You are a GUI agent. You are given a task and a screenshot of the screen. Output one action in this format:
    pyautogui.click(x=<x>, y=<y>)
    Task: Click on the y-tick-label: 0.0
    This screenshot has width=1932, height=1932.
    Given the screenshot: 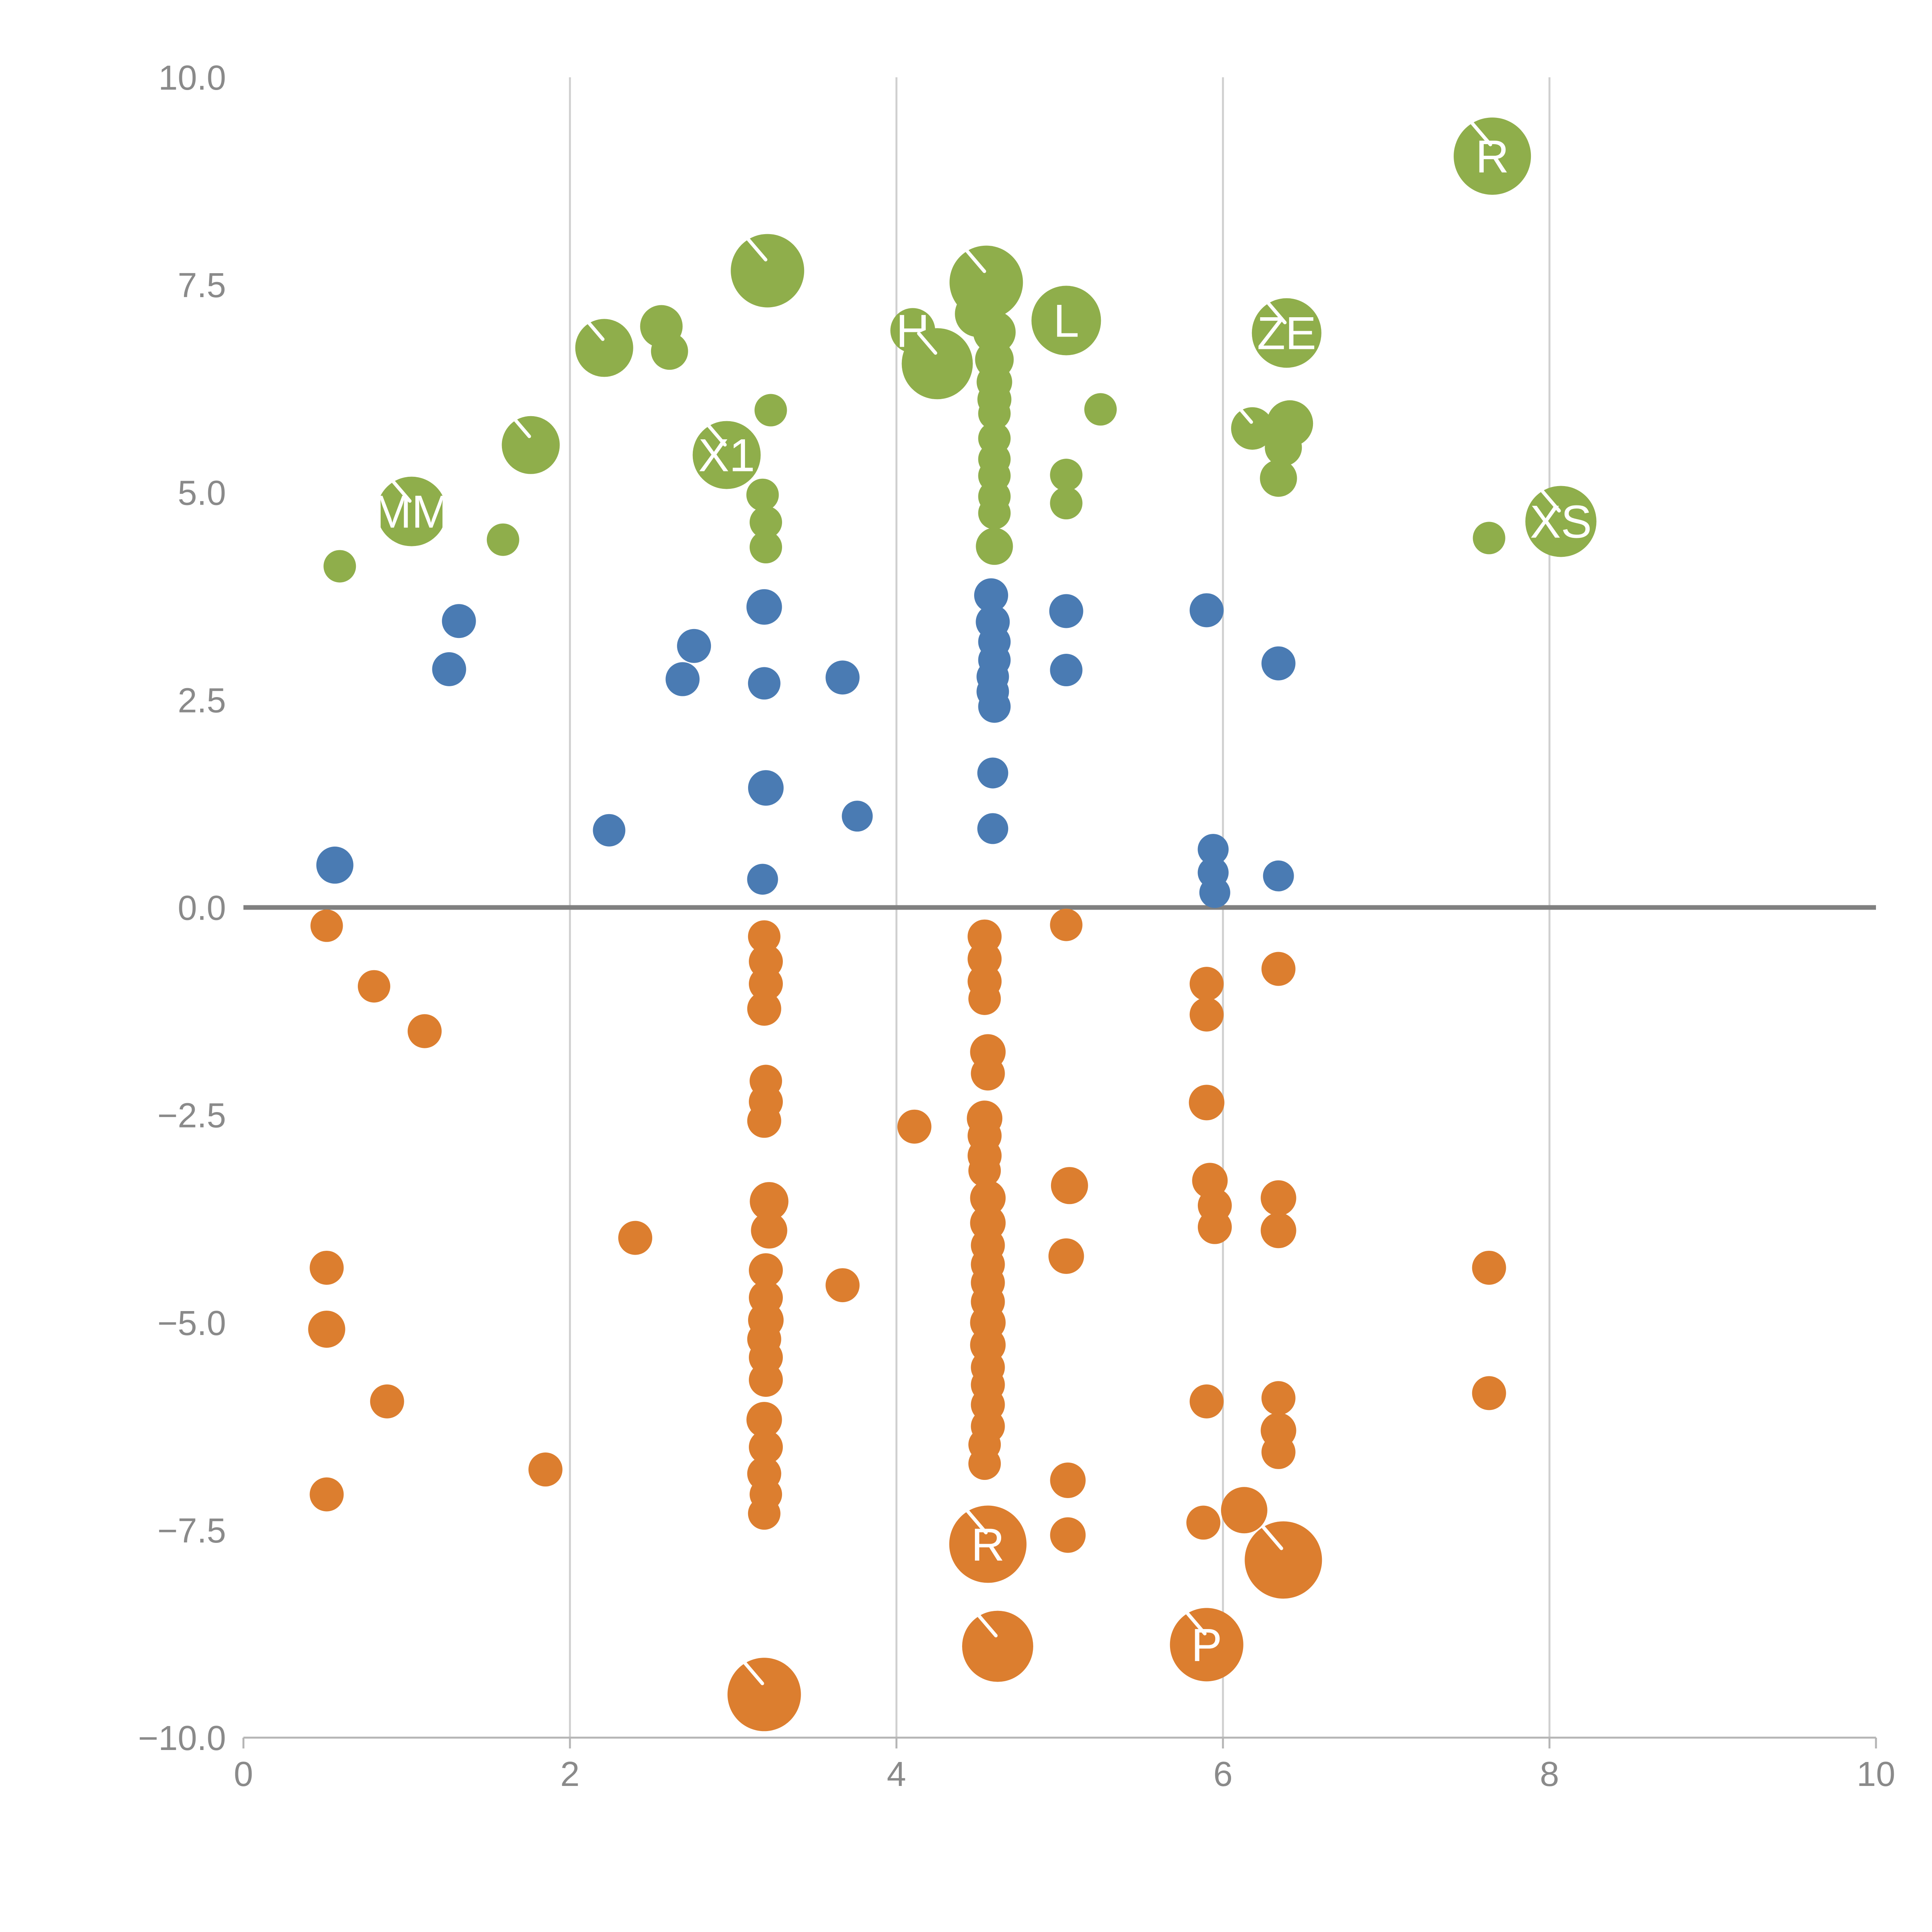 What is the action you would take?
    pyautogui.click(x=202, y=908)
    